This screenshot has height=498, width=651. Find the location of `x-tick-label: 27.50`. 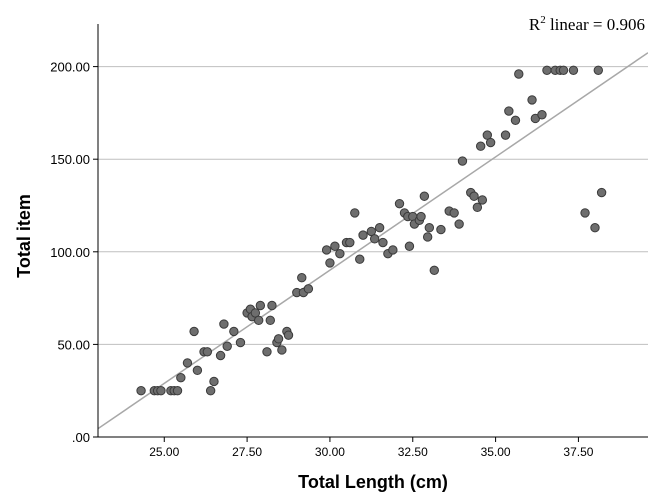

x-tick-label: 27.50 is located at coordinates (247, 452).